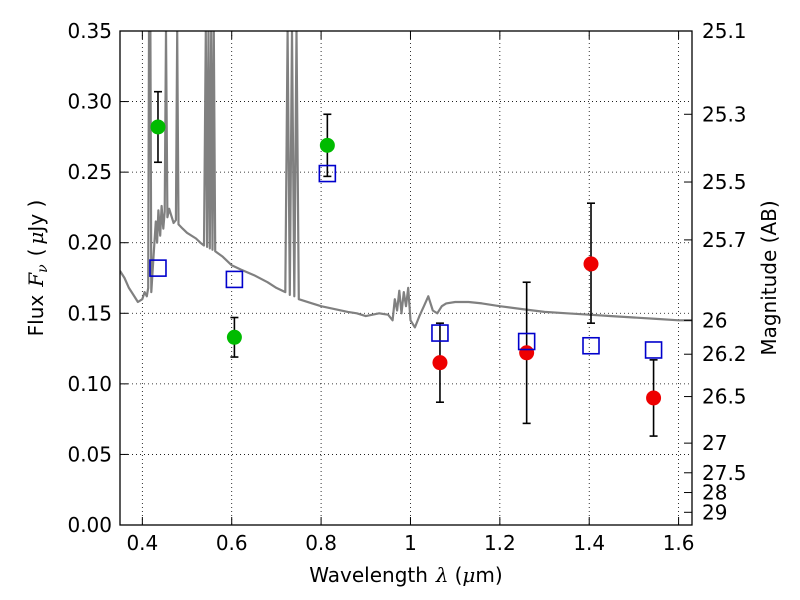  What do you see at coordinates (500, 543) in the screenshot?
I see `x-tick-label: 1.2` at bounding box center [500, 543].